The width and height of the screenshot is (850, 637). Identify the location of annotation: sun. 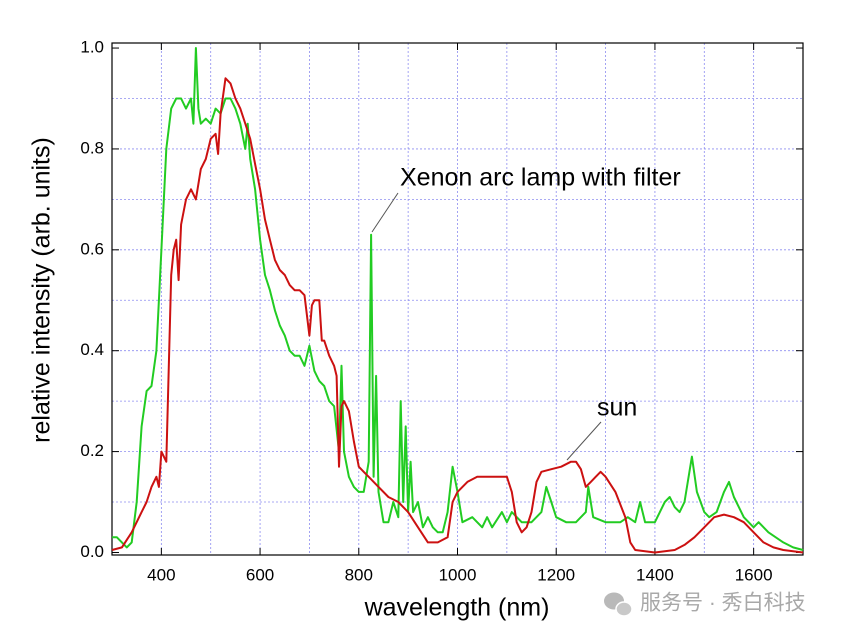
(617, 408).